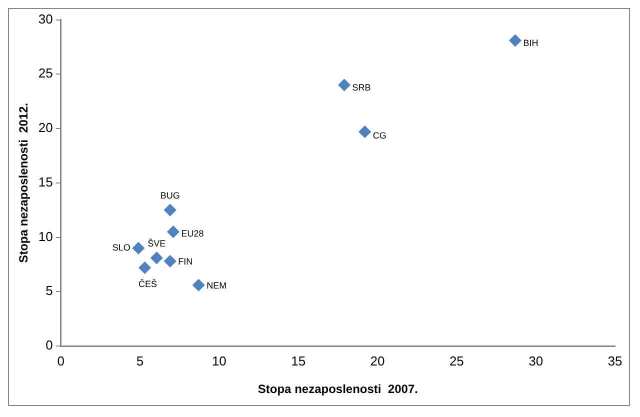  I want to click on annotation: FIN, so click(185, 261).